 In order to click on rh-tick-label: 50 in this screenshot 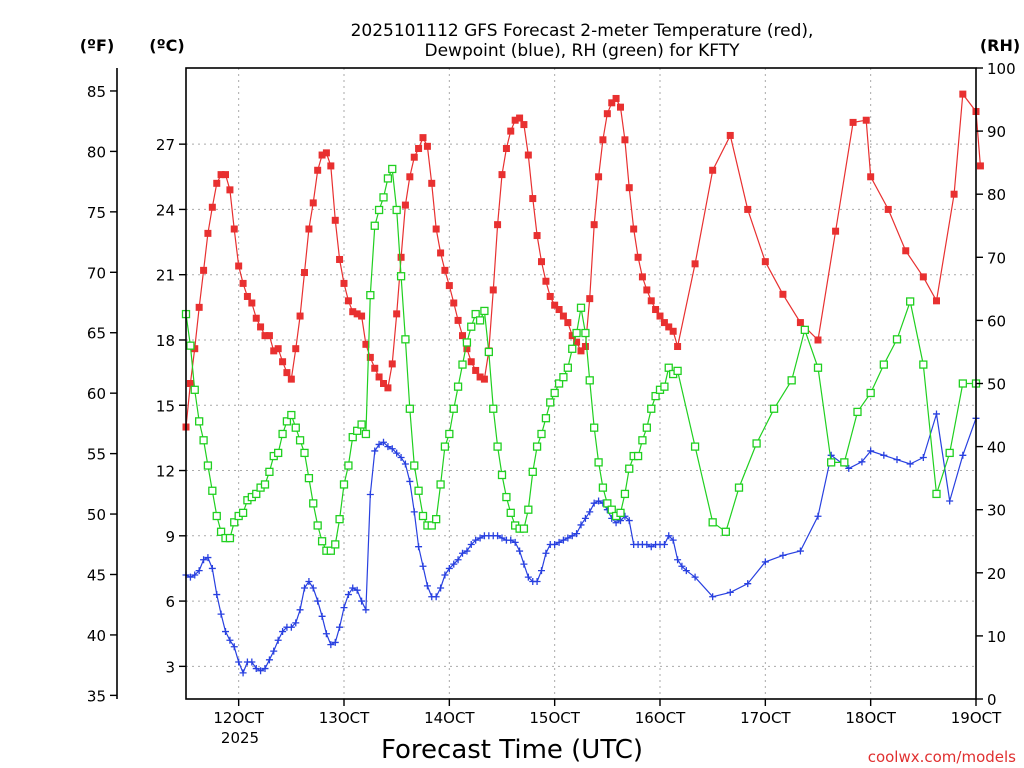, I will do `click(996, 385)`.